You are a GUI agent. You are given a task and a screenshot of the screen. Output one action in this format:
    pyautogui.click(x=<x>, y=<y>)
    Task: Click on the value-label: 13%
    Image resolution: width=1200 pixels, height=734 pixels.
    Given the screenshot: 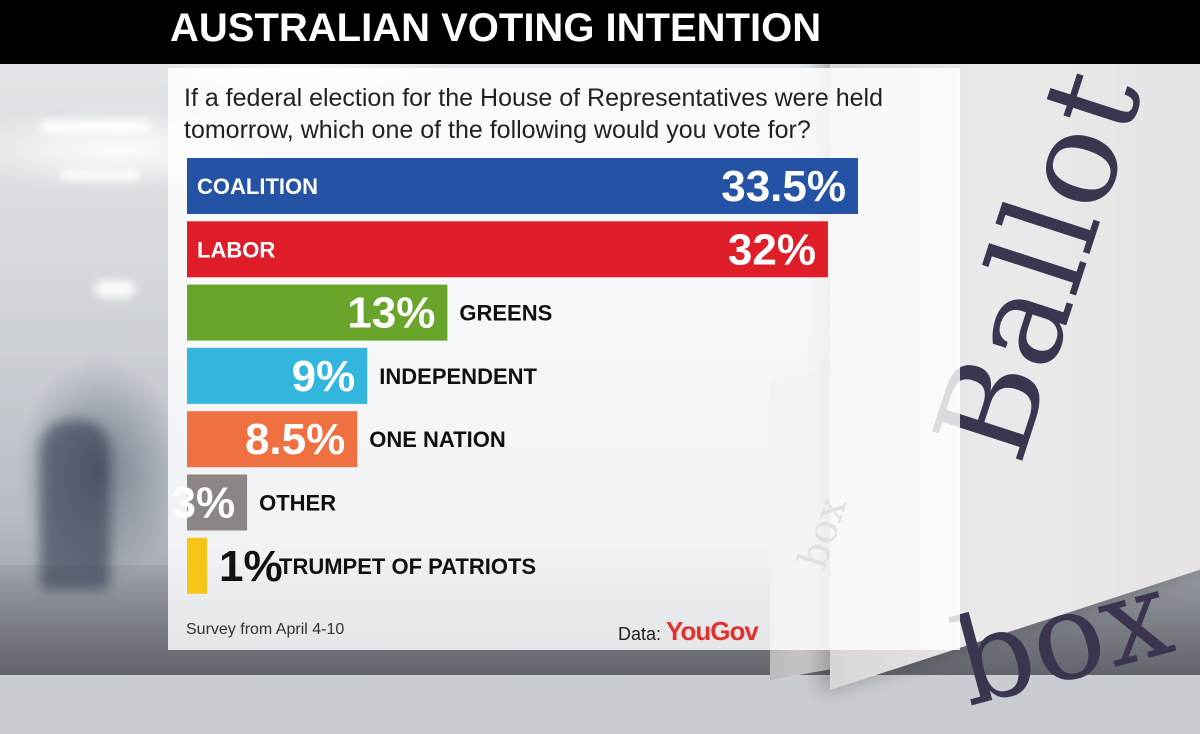 What is the action you would take?
    pyautogui.click(x=391, y=313)
    